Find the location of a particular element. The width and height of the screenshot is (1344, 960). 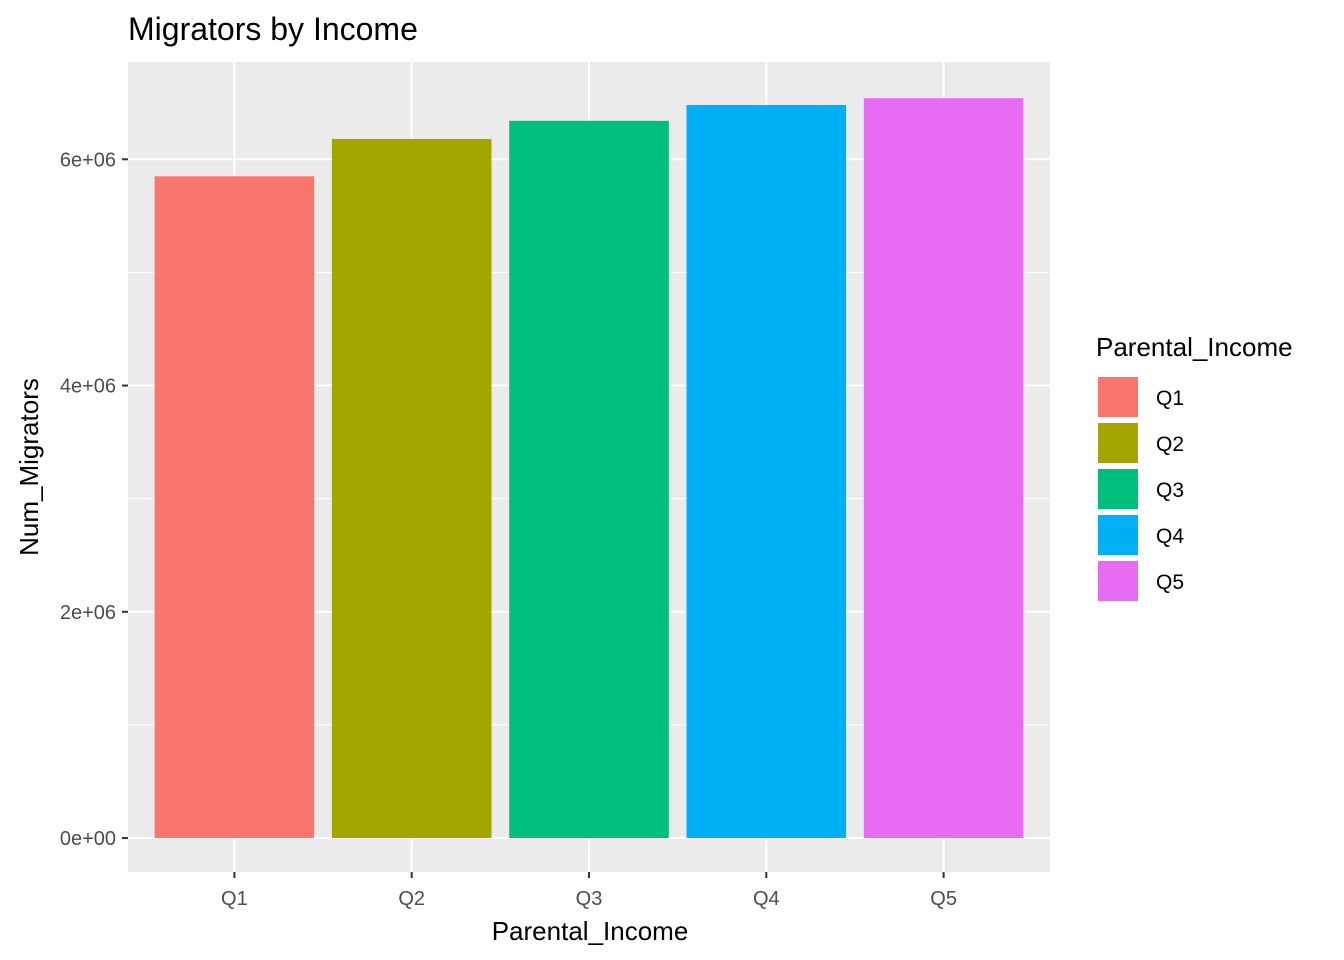

legend-label: Q1 is located at coordinates (1170, 398).